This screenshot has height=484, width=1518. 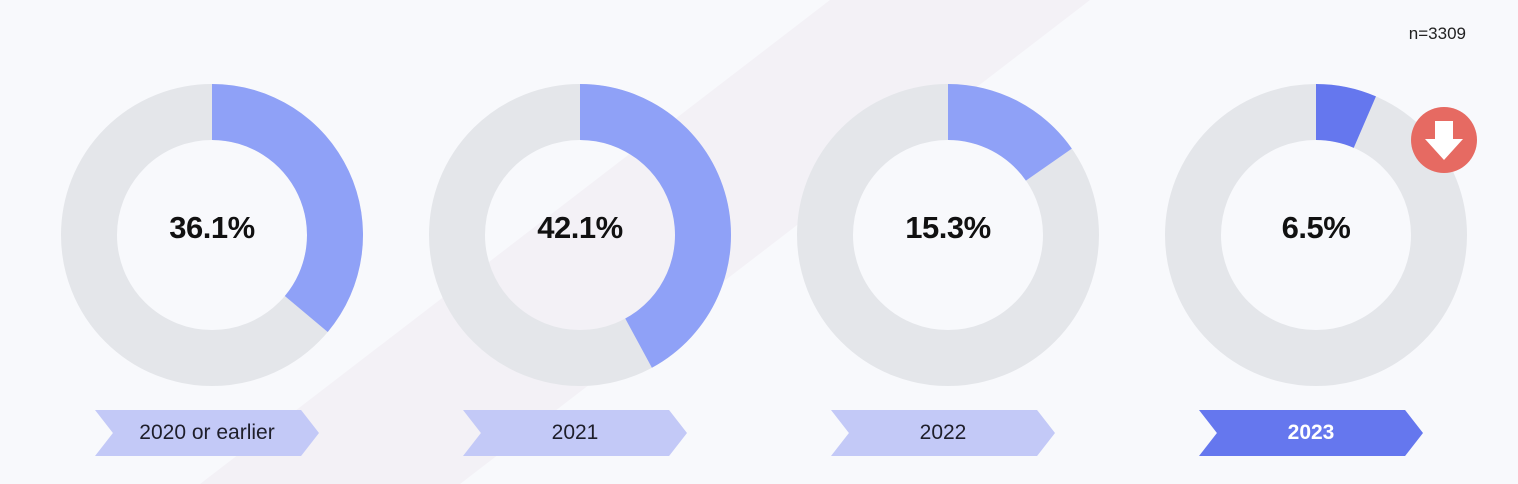 I want to click on sample-size-label: n=3309, so click(x=1437, y=33).